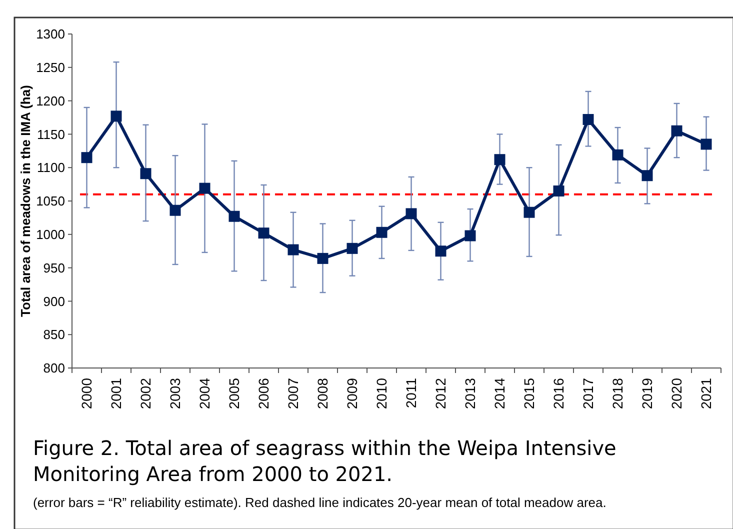  I want to click on y-tick-label: 800, so click(54, 368).